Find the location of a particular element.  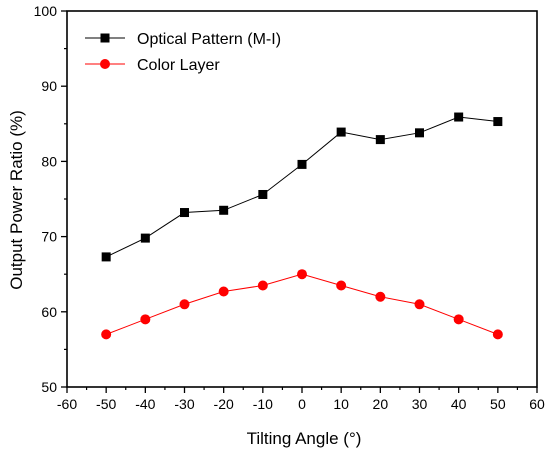

x-tick-label: -10 is located at coordinates (263, 404).